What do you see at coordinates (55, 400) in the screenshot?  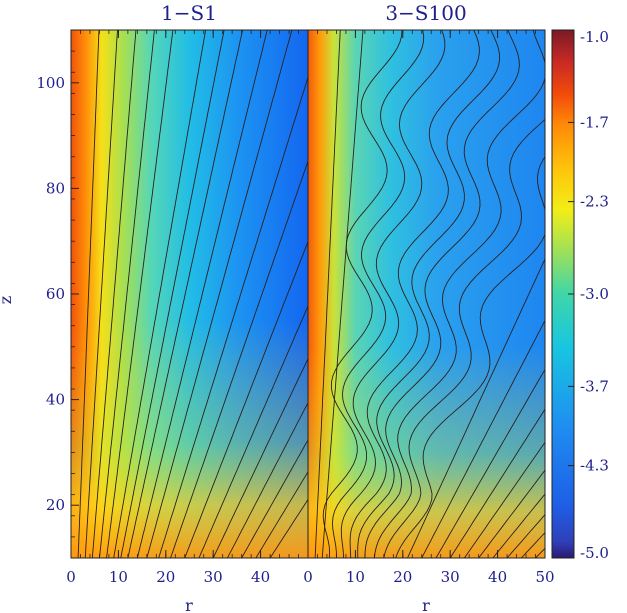 I see `y-tick-label: 40` at bounding box center [55, 400].